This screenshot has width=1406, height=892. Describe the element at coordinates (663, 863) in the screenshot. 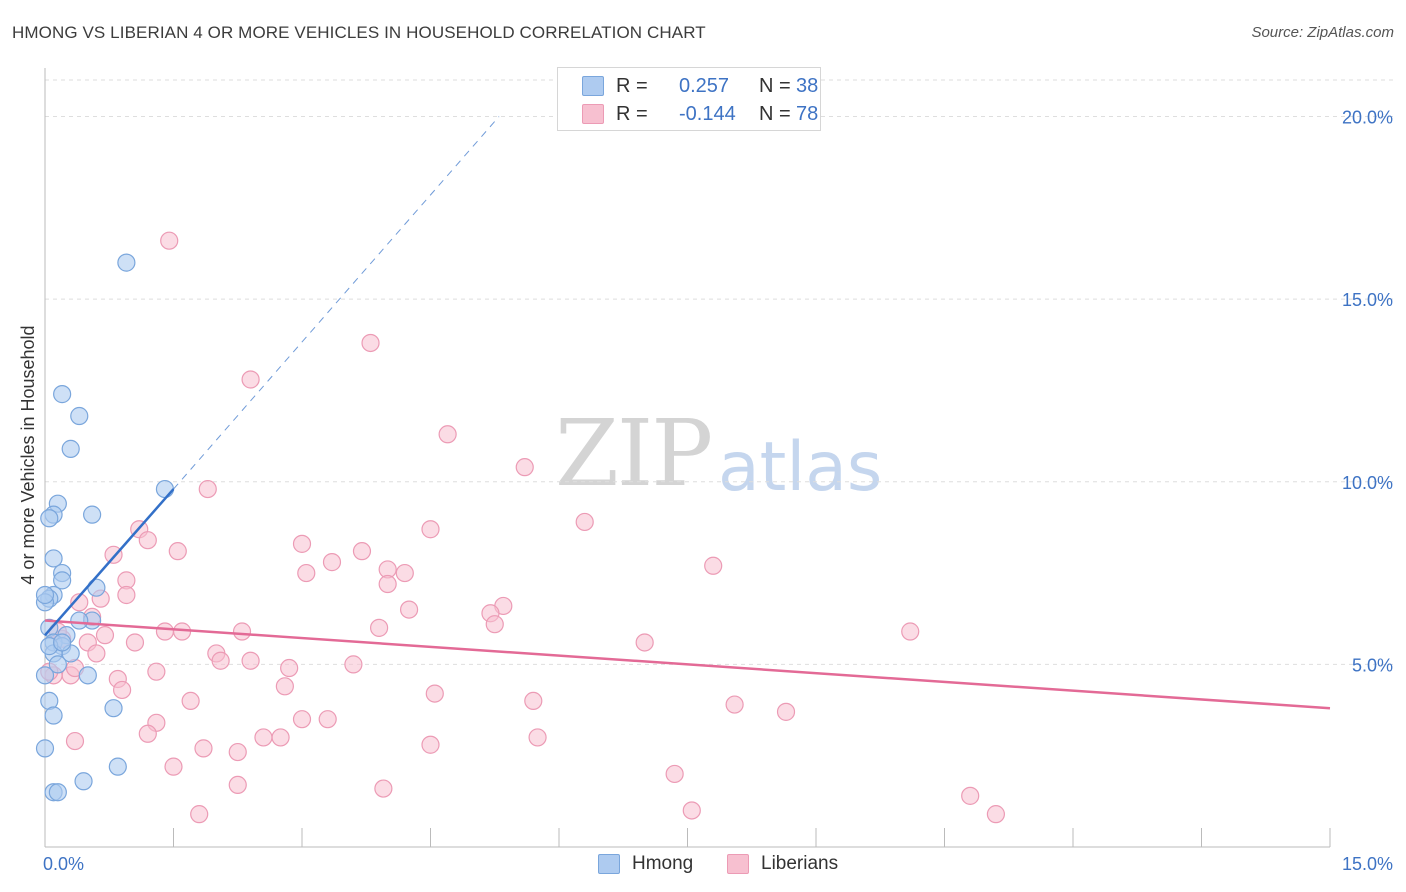

I see `legend-label-hmong: Hmong` at that location.